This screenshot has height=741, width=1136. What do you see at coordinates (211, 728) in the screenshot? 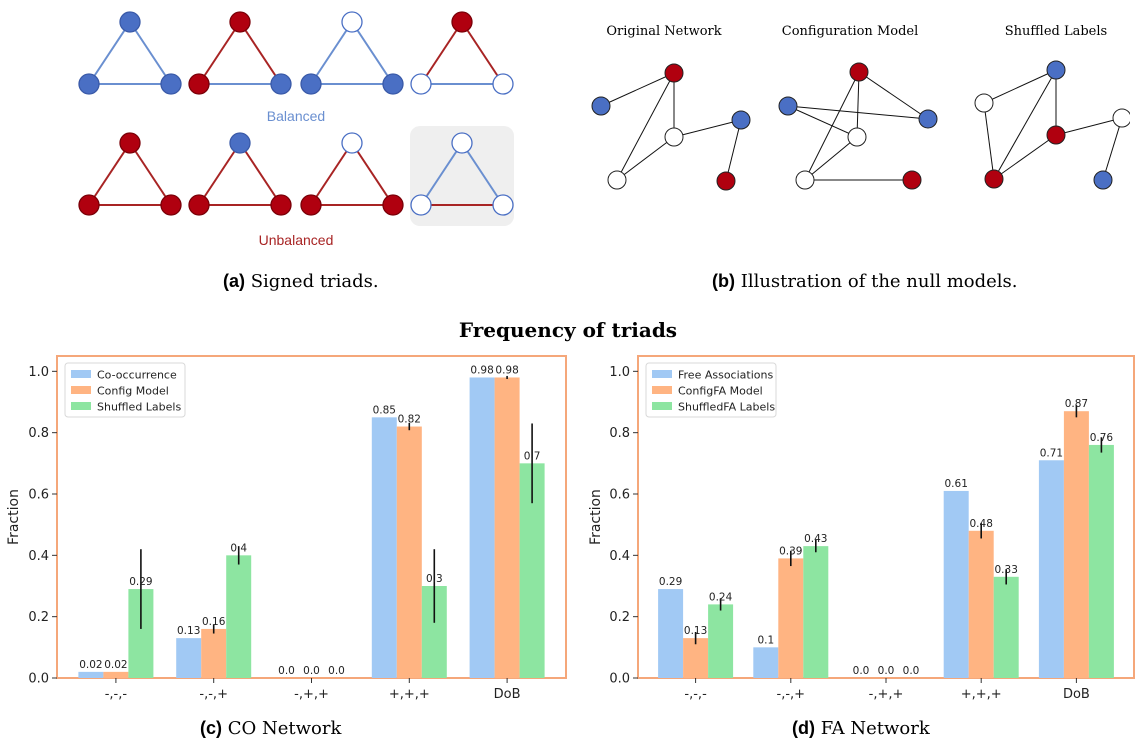
I see `caption-c-tag: (c)` at bounding box center [211, 728].